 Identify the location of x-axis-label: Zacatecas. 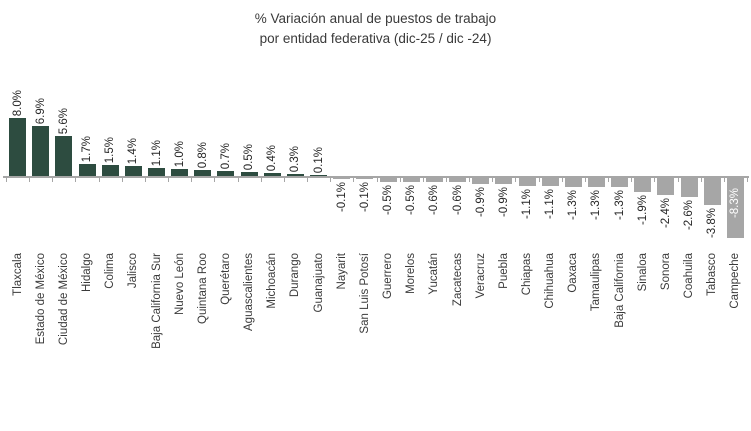
(458, 280).